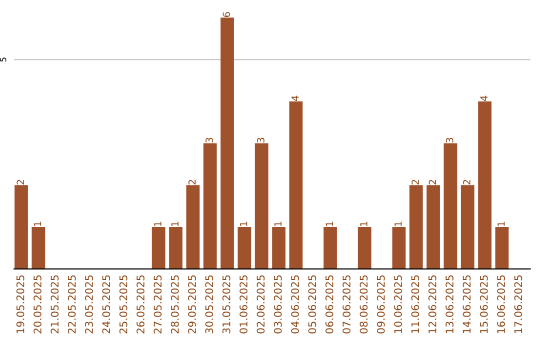  What do you see at coordinates (158, 304) in the screenshot?
I see `x-tick-label: 27.05.2025` at bounding box center [158, 304].